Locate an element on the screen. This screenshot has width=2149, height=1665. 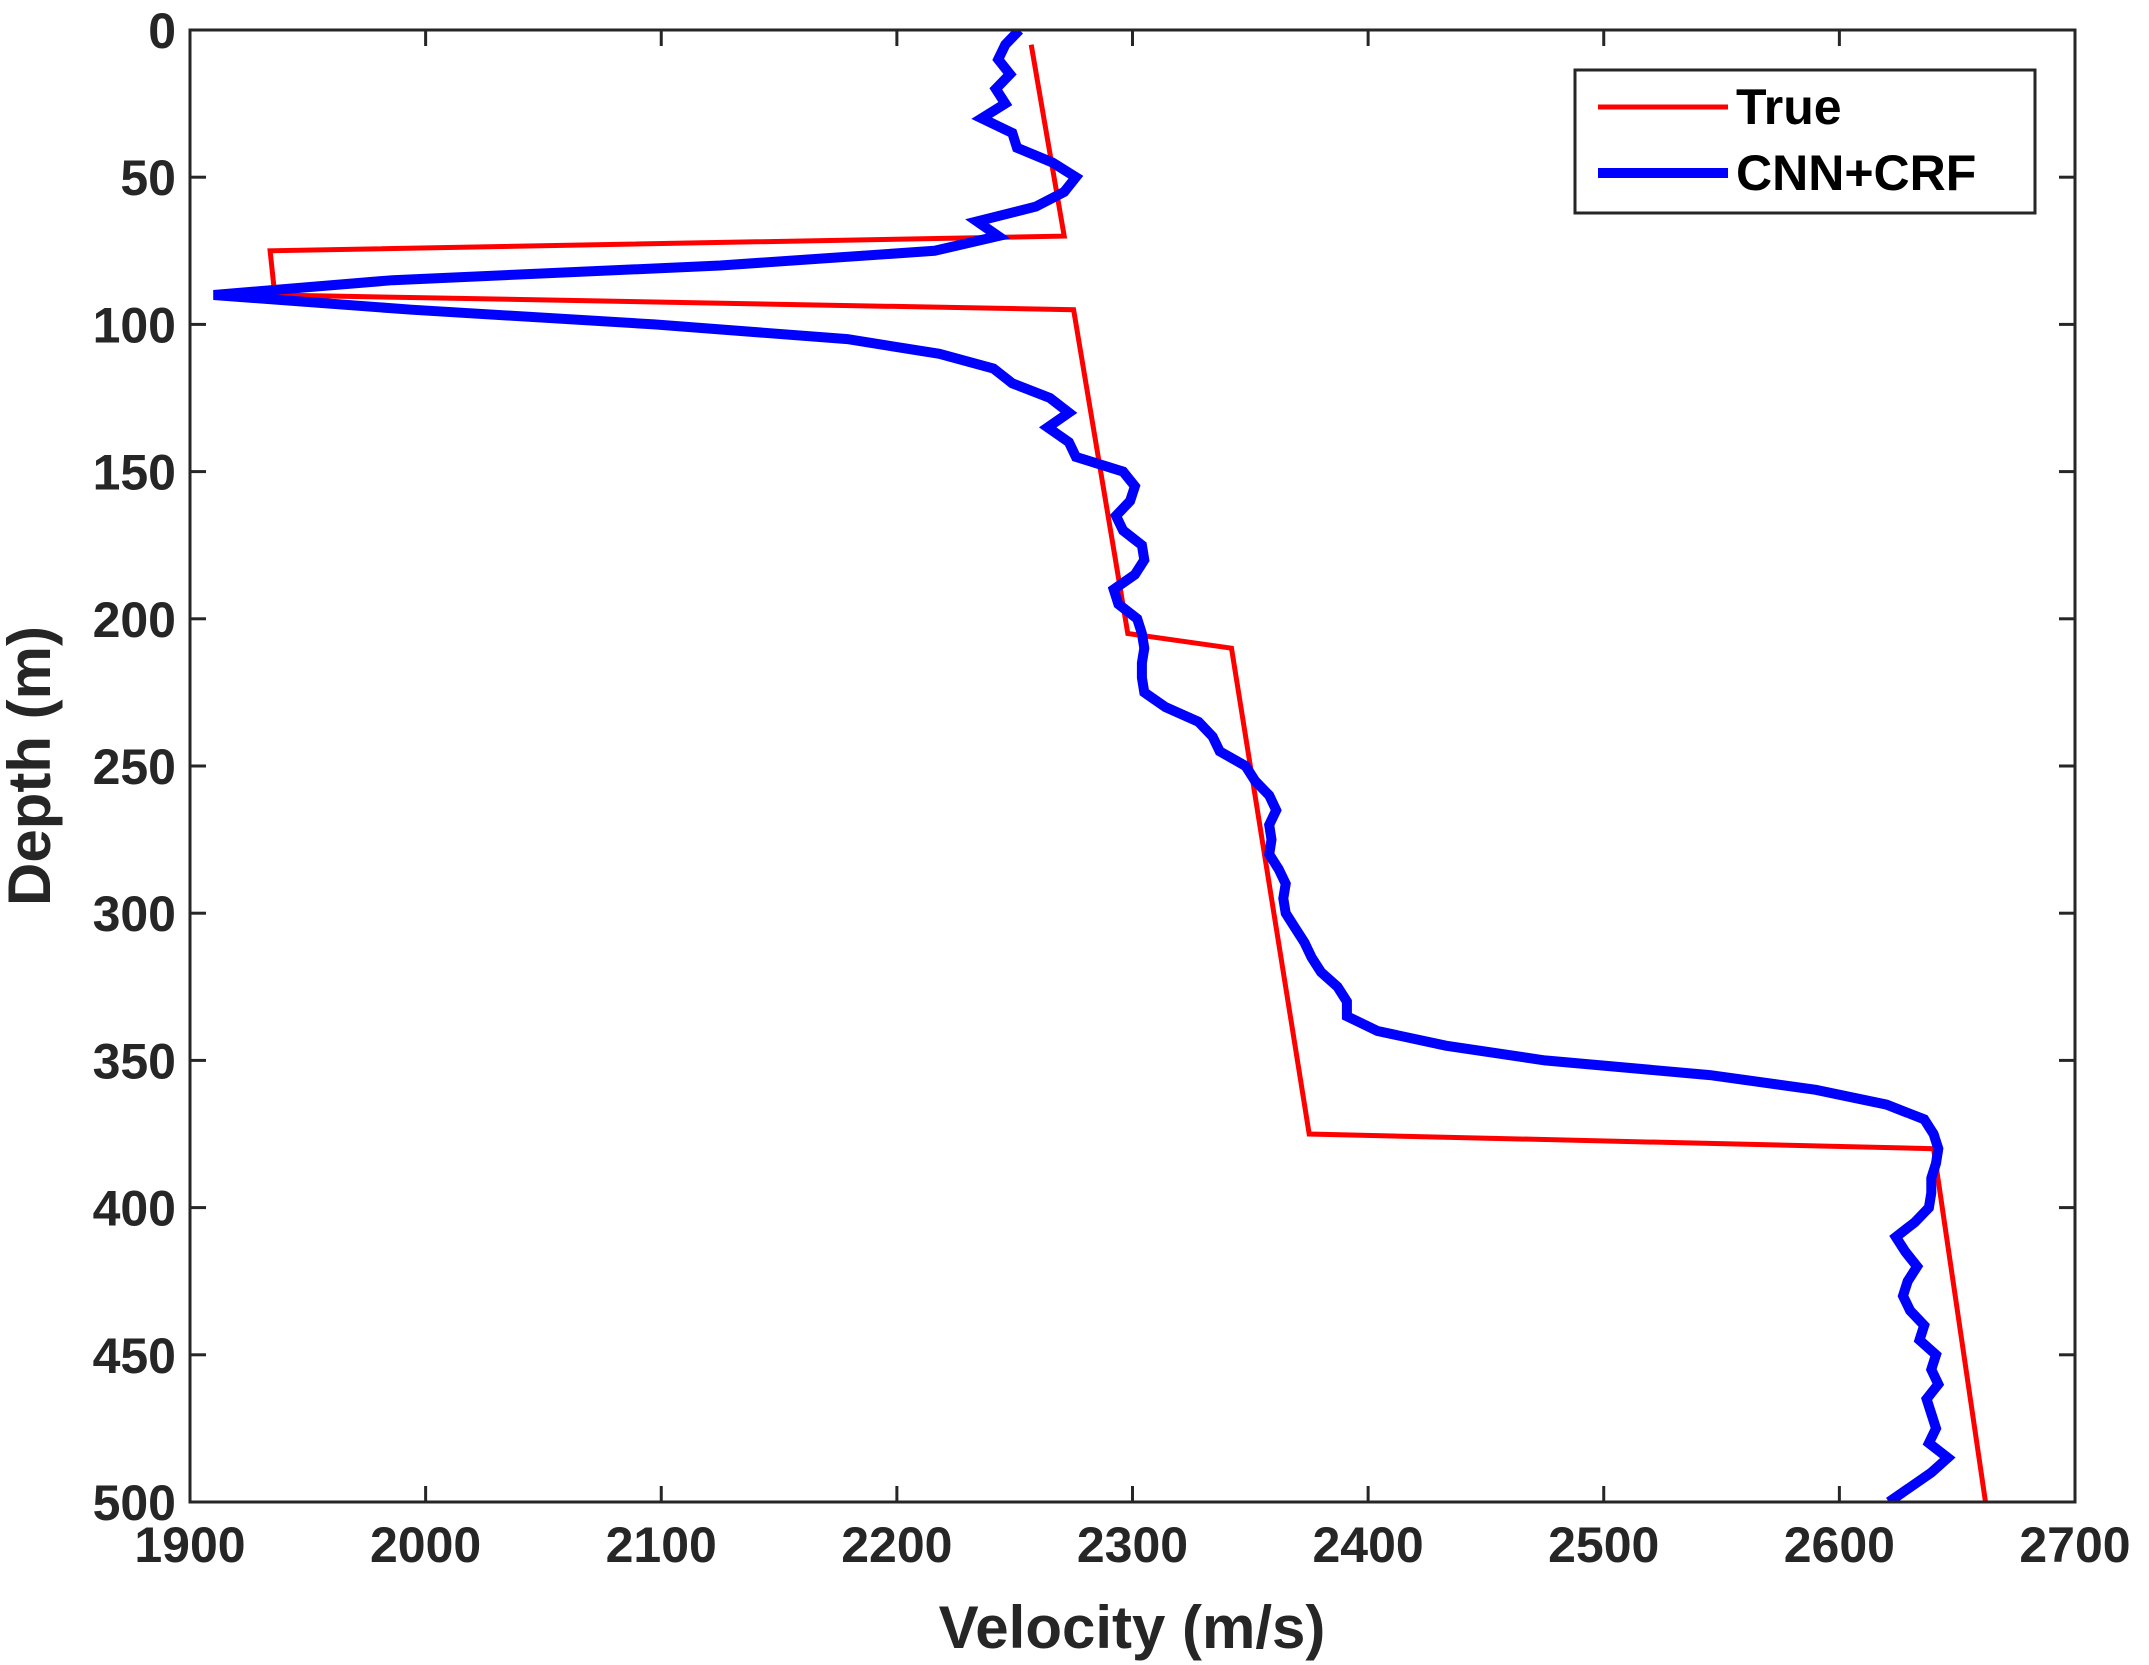
legend-cnn-crf-label: CNN+CRF is located at coordinates (1856, 173).